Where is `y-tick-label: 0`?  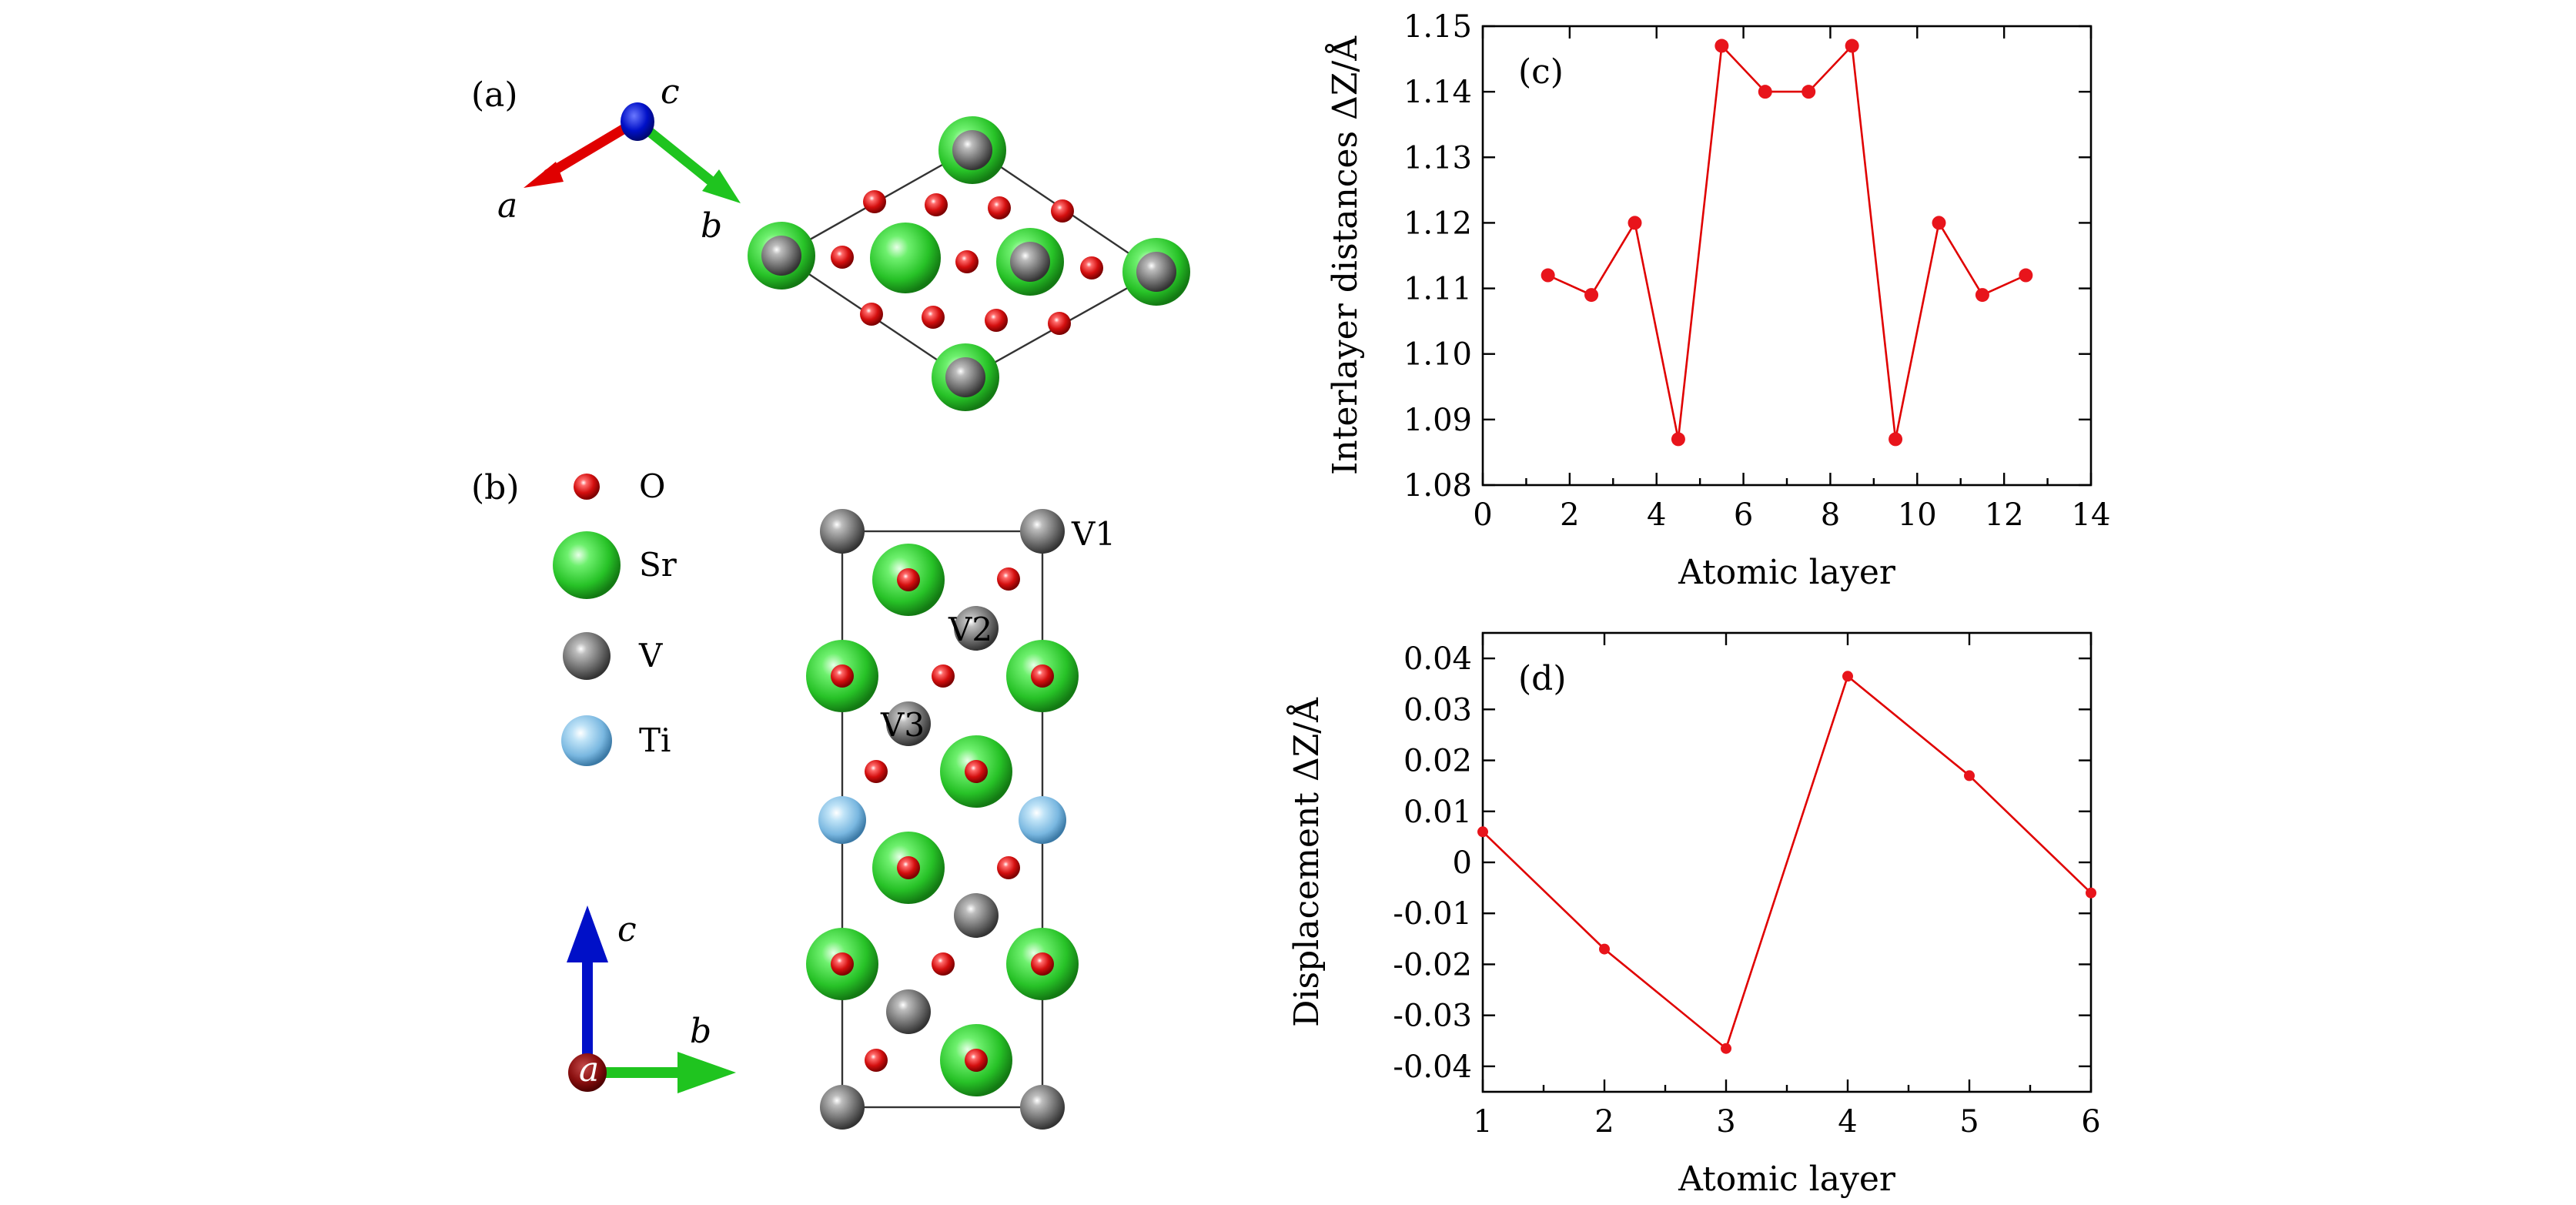
y-tick-label: 0 is located at coordinates (1463, 863).